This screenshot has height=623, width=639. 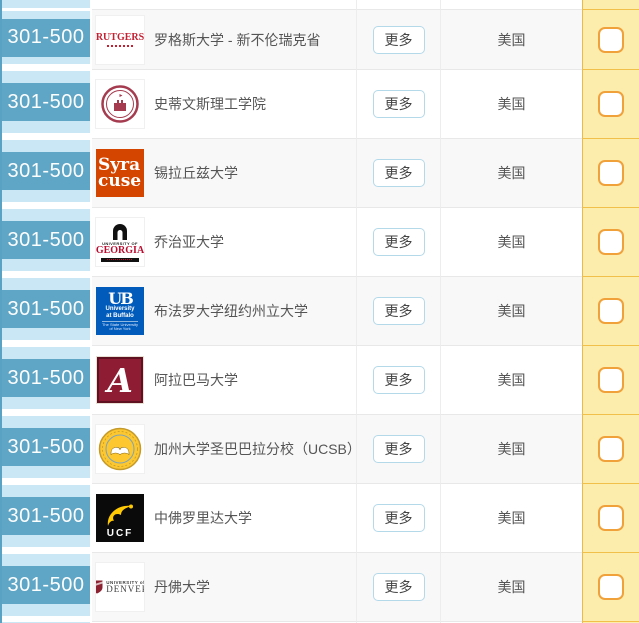 What do you see at coordinates (320, 172) in the screenshot?
I see `table-row: 301-500 Syra cuse 锡拉丘兹大学 更多 美国` at bounding box center [320, 172].